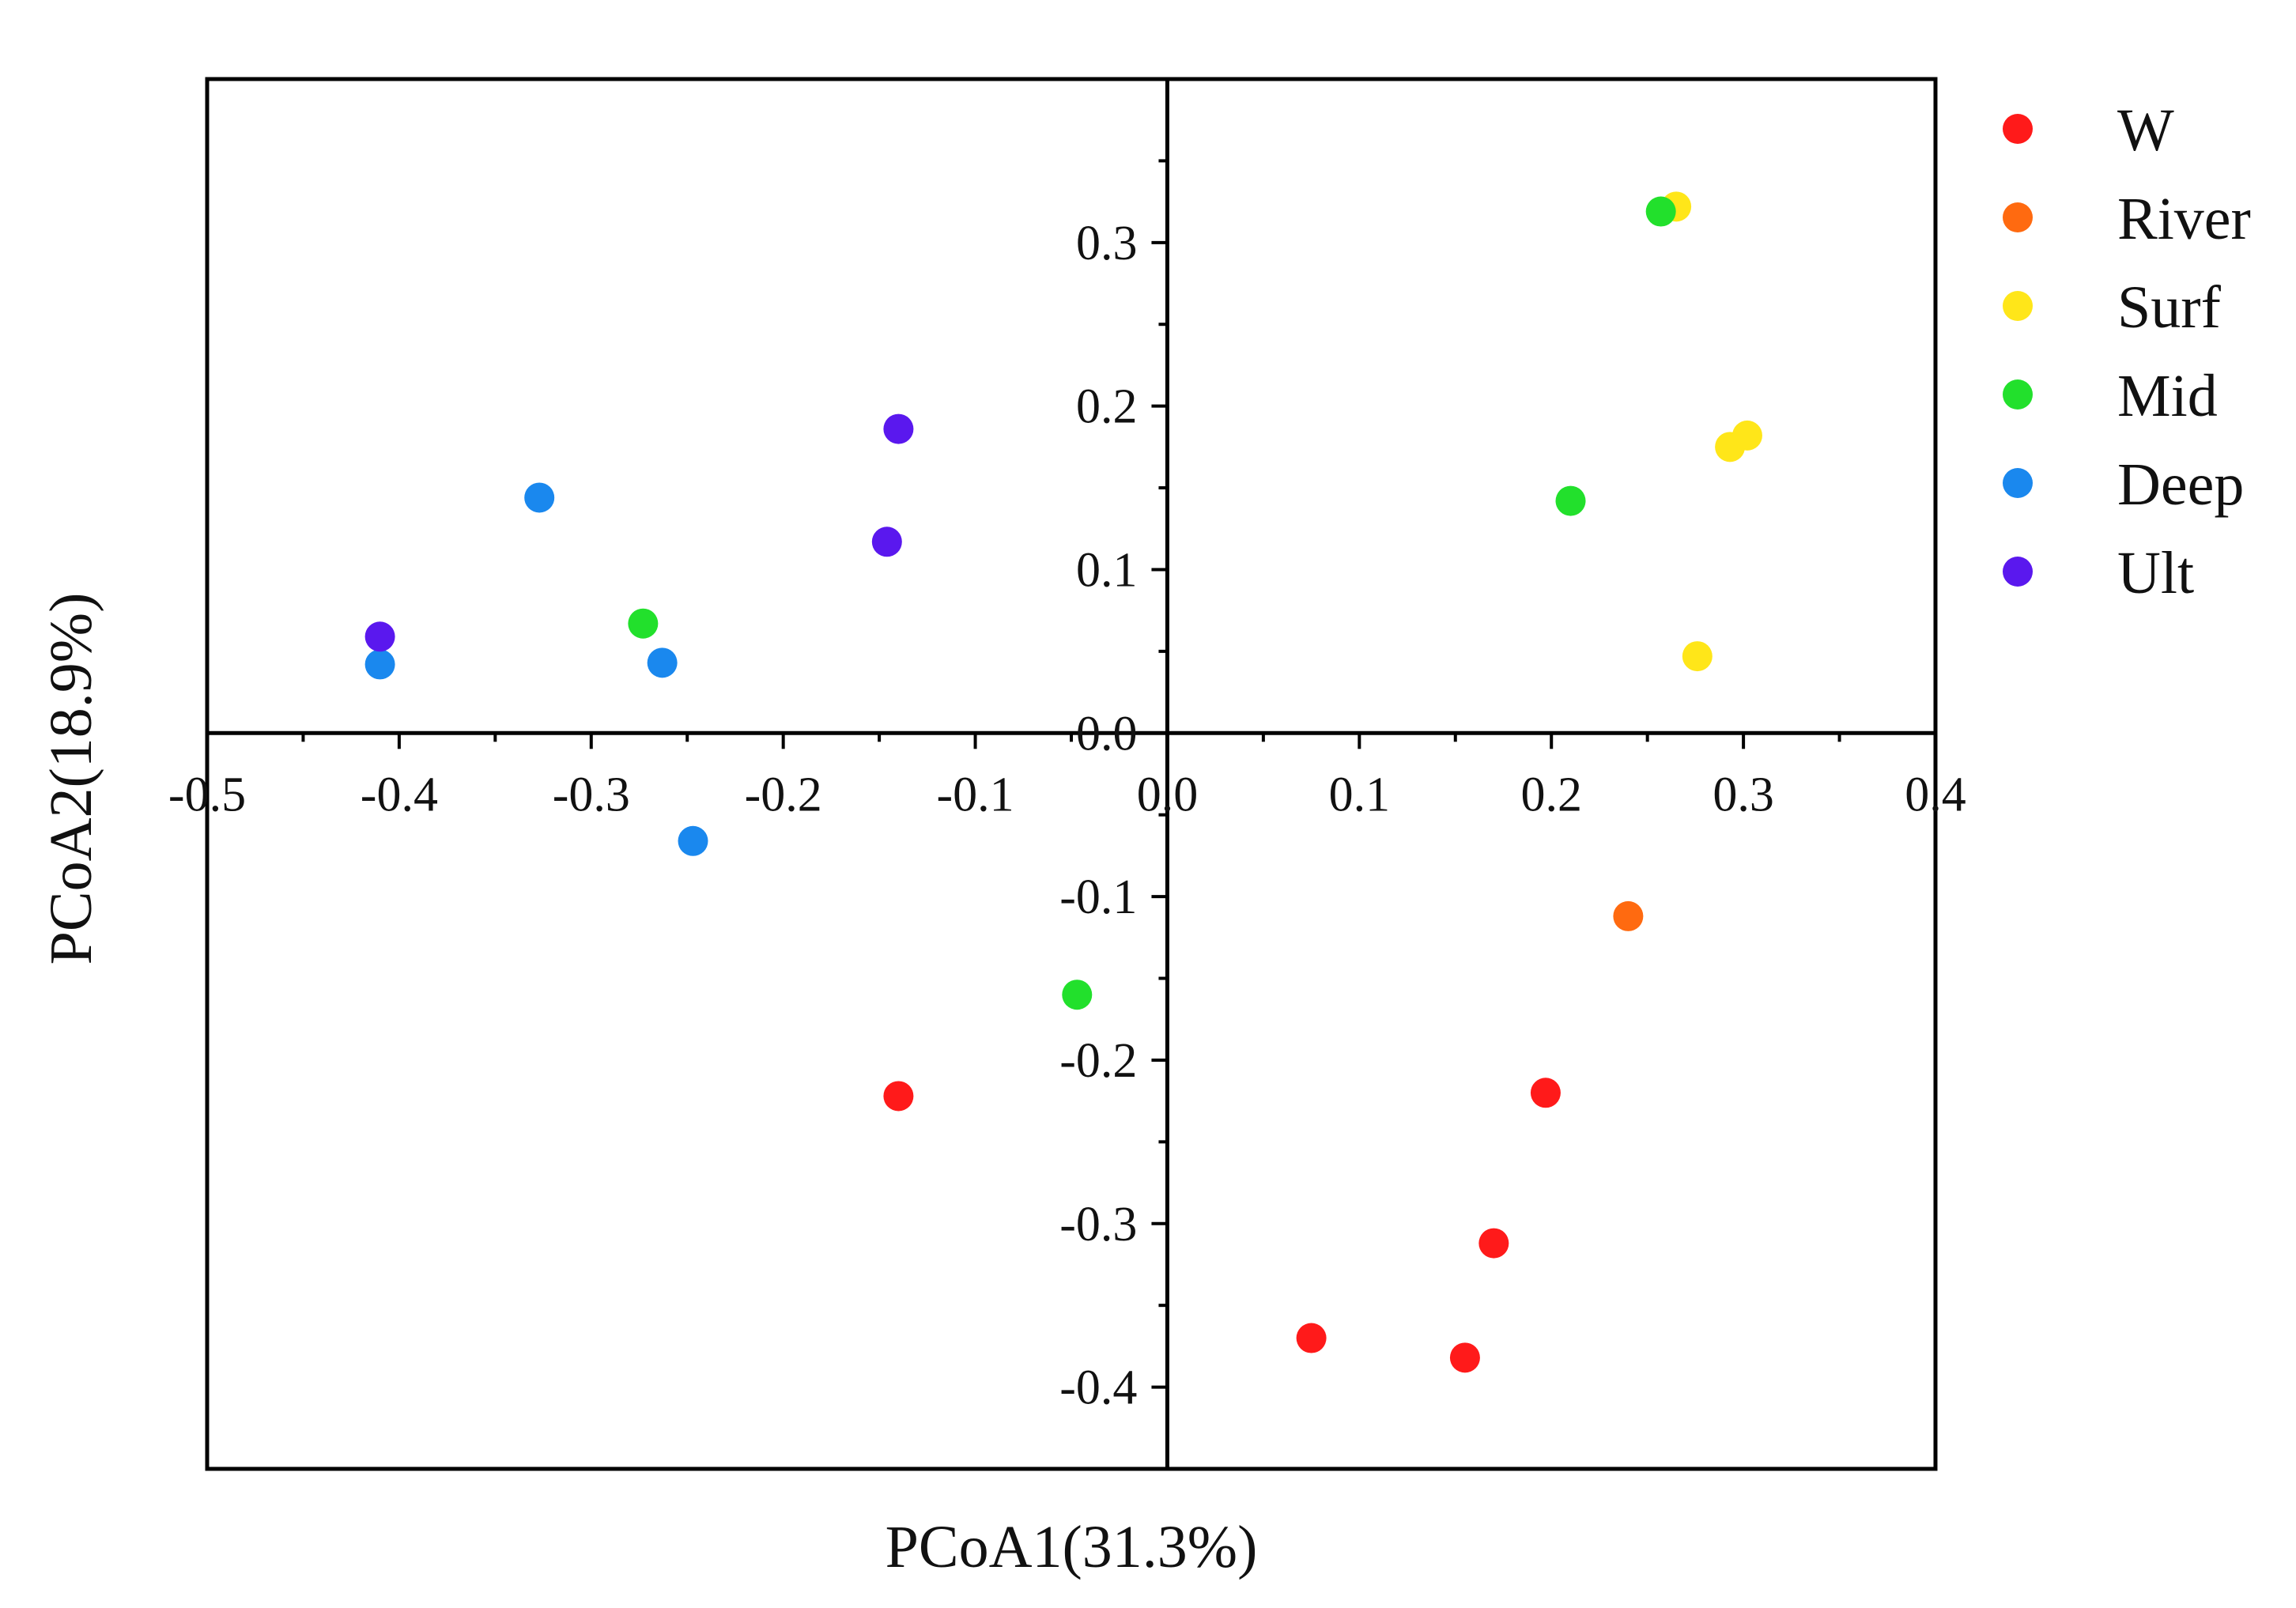 Image resolution: width=2296 pixels, height=1608 pixels. I want to click on x-tick-label: -0.1, so click(975, 794).